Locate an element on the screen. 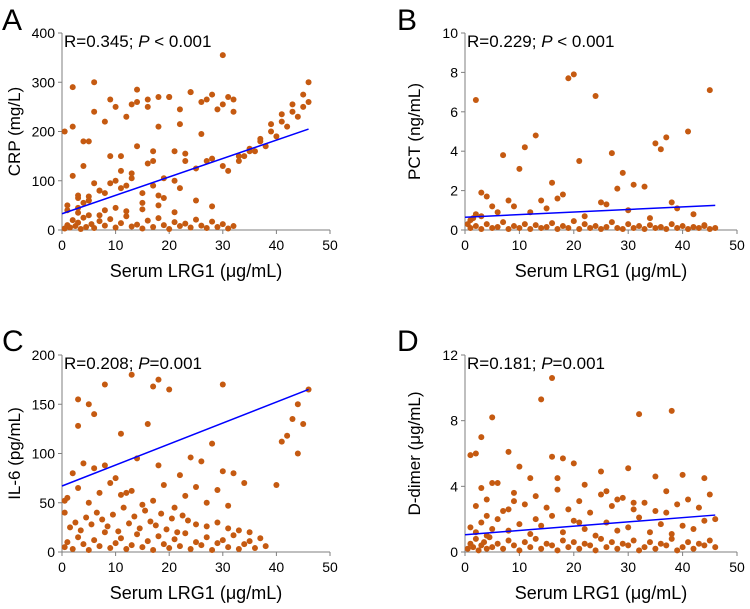 The image size is (750, 609). x-tick-label: 20 is located at coordinates (574, 567).